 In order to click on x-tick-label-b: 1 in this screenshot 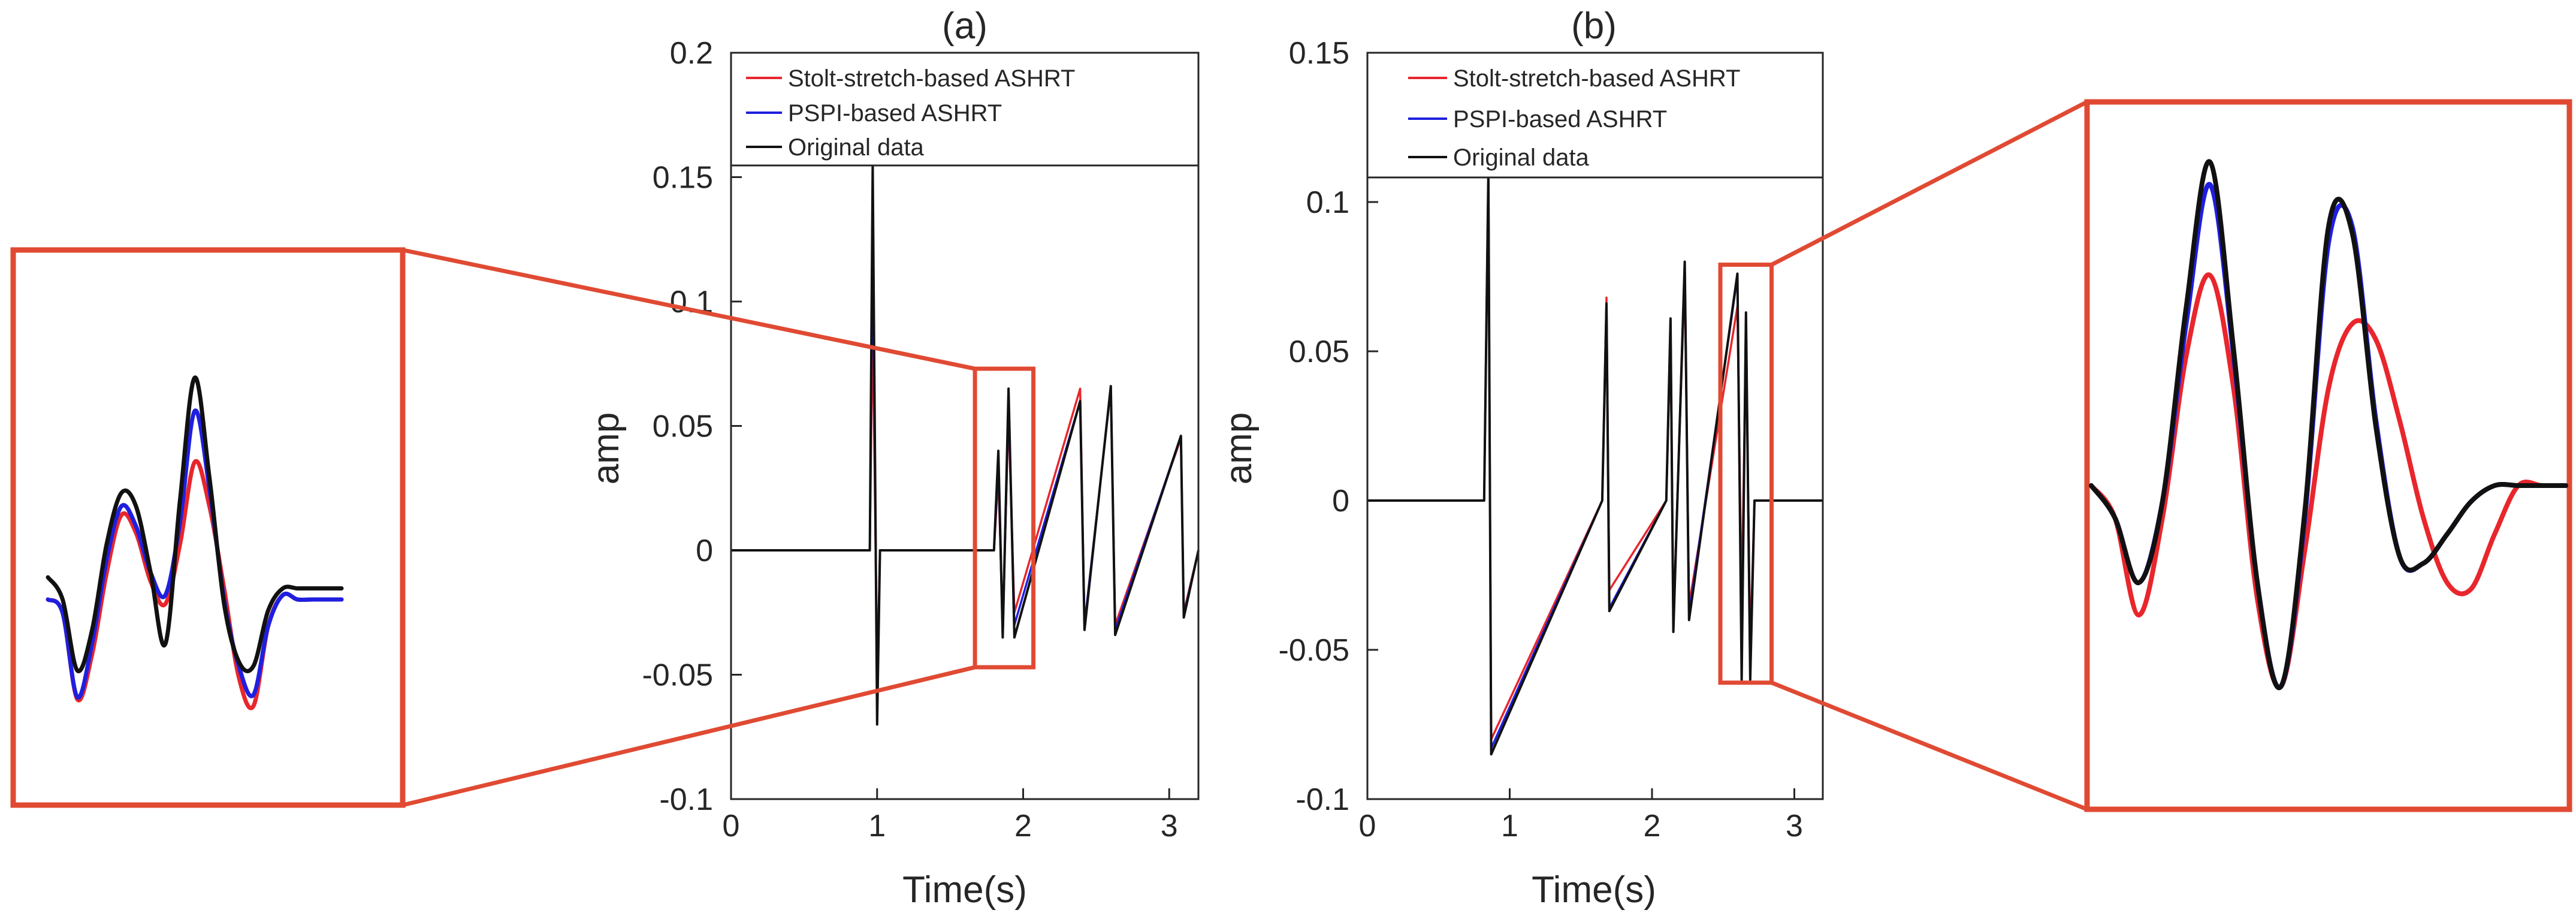, I will do `click(1510, 826)`.